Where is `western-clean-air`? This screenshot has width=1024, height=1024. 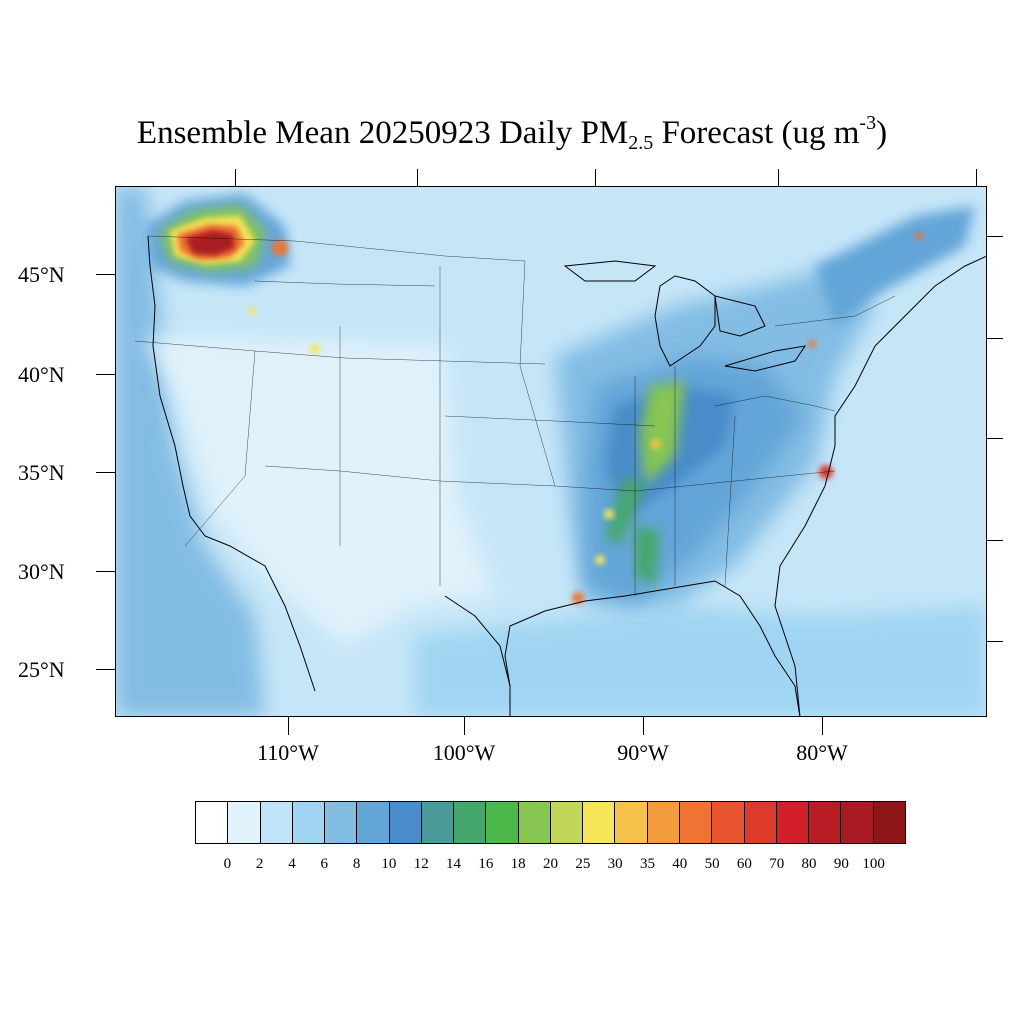
western-clean-air is located at coordinates (320, 491).